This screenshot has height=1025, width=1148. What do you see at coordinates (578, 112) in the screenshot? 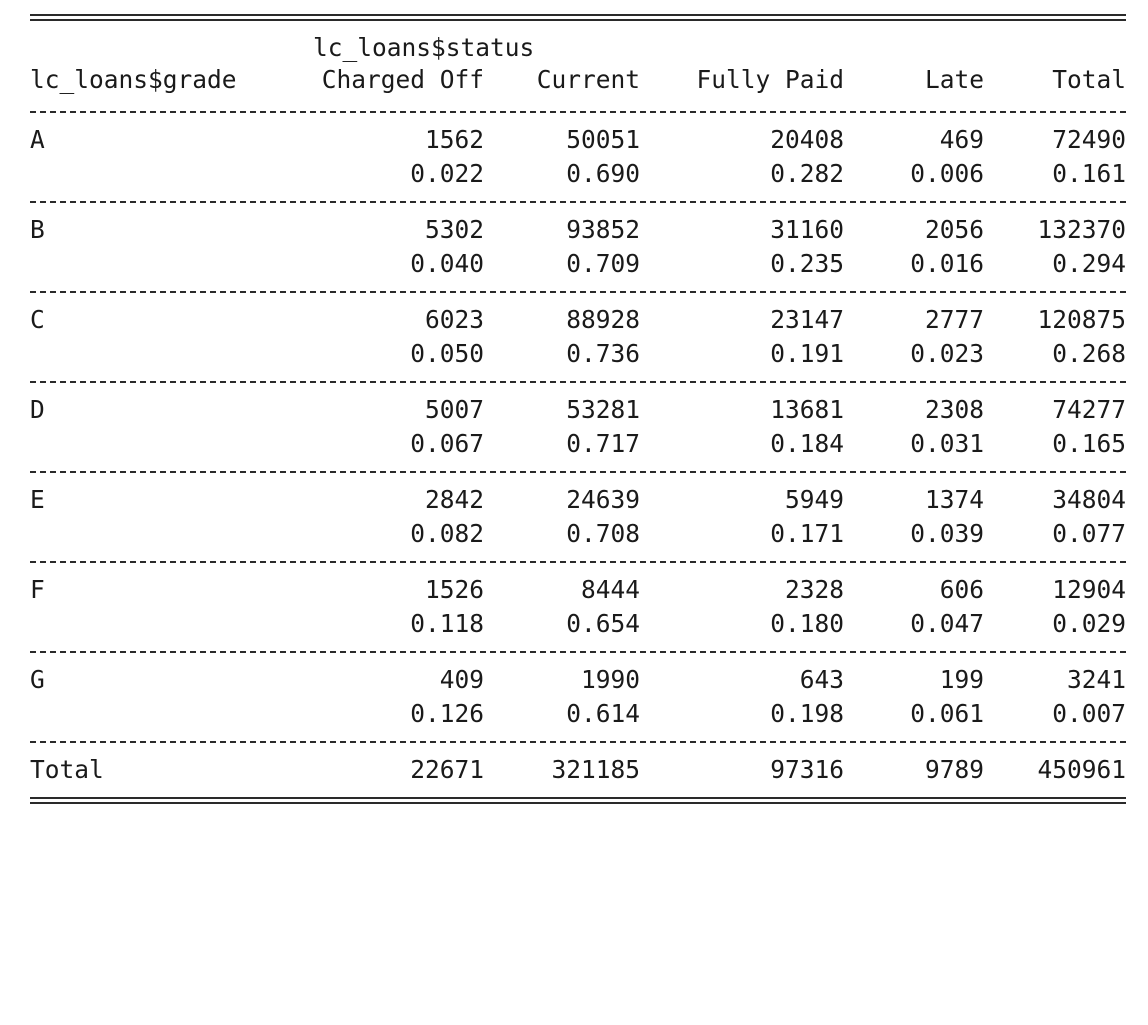
I see `header-rule` at bounding box center [578, 112].